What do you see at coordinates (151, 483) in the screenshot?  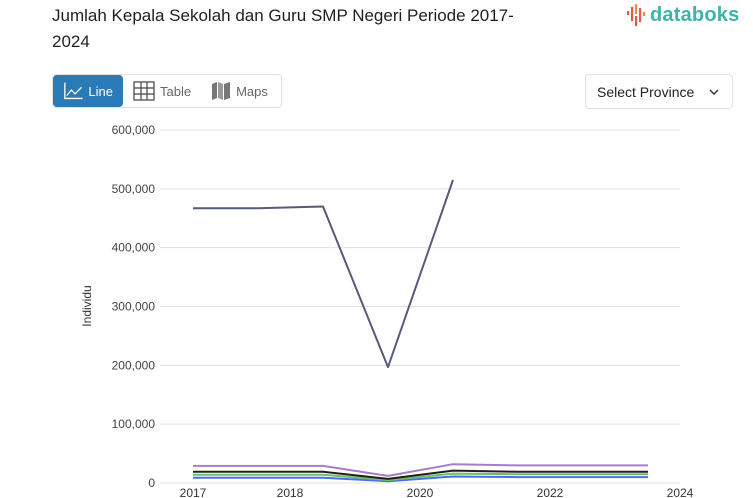 I see `y-tick-label: 0` at bounding box center [151, 483].